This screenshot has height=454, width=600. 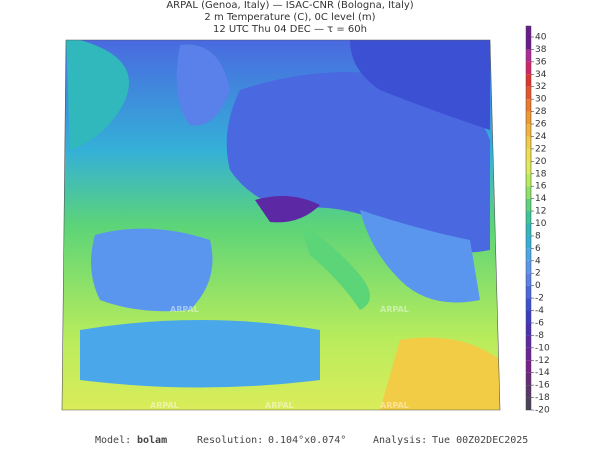 I want to click on colorbar-label: -12, so click(x=542, y=361).